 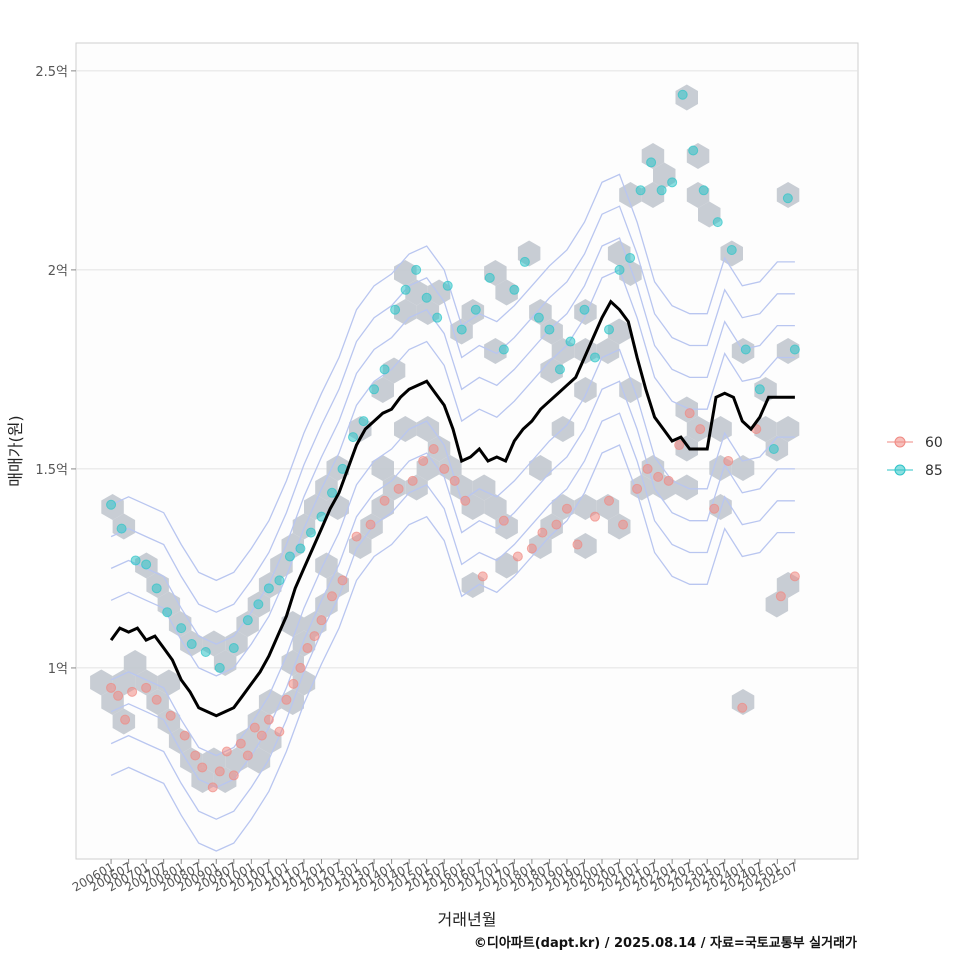 What do you see at coordinates (915, 443) in the screenshot?
I see `legend-item-60: 60` at bounding box center [915, 443].